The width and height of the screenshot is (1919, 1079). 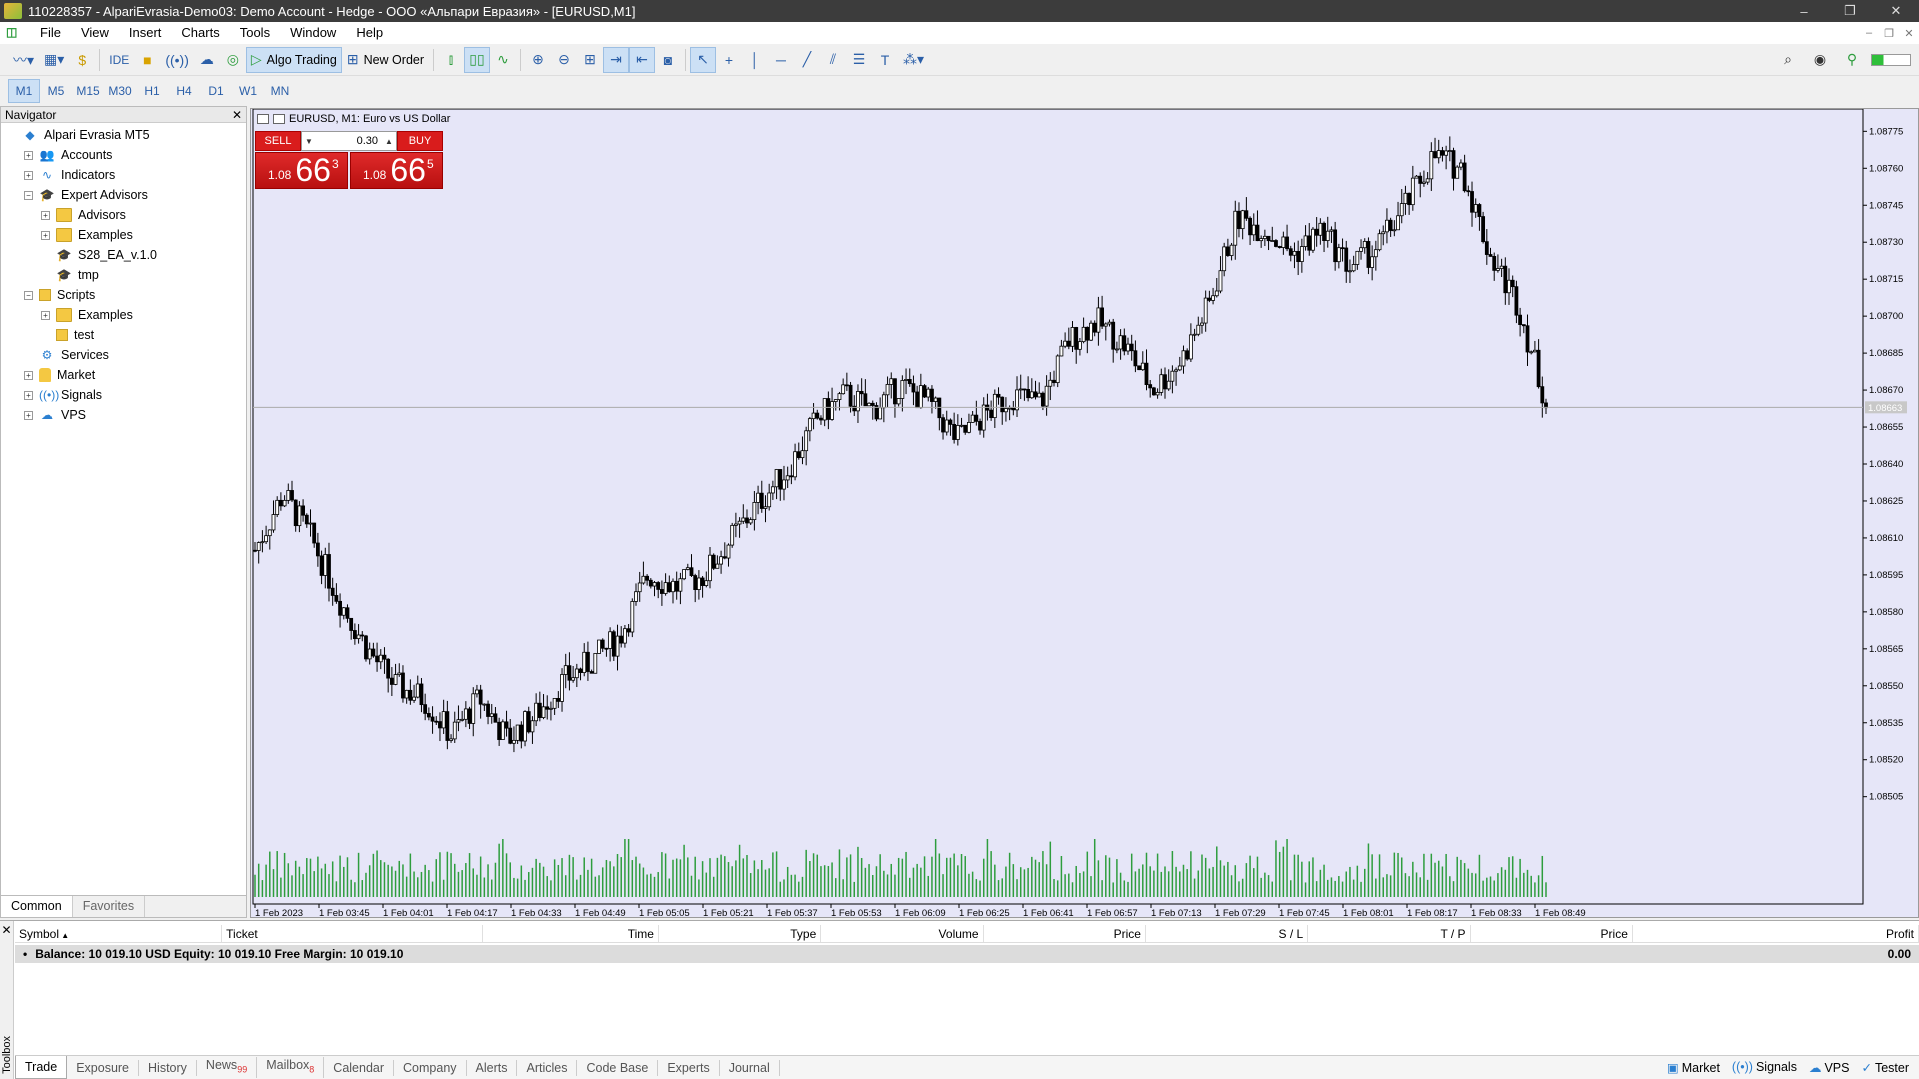 What do you see at coordinates (703, 59) in the screenshot?
I see `cursor-icon: ↖` at bounding box center [703, 59].